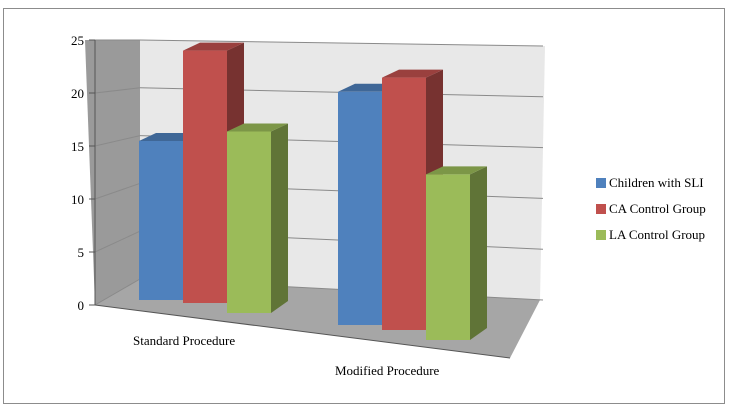  Describe the element at coordinates (302, 331) in the screenshot. I see `x-axis` at that location.